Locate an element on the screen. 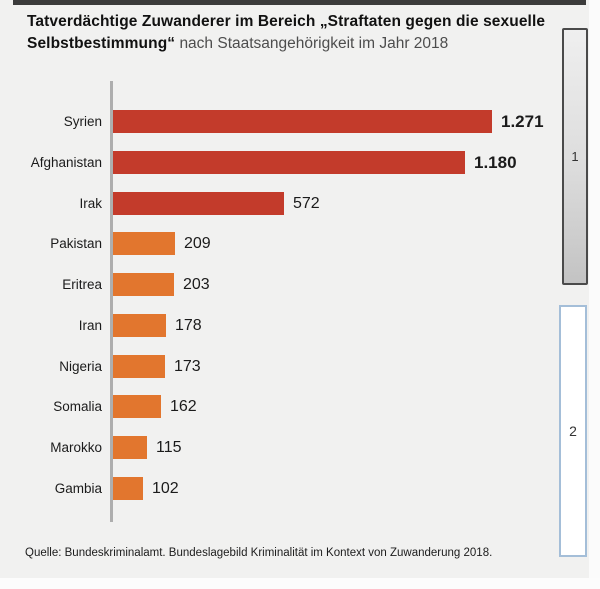 Image resolution: width=600 pixels, height=589 pixels. category-label: Afghanistan is located at coordinates (66, 162).